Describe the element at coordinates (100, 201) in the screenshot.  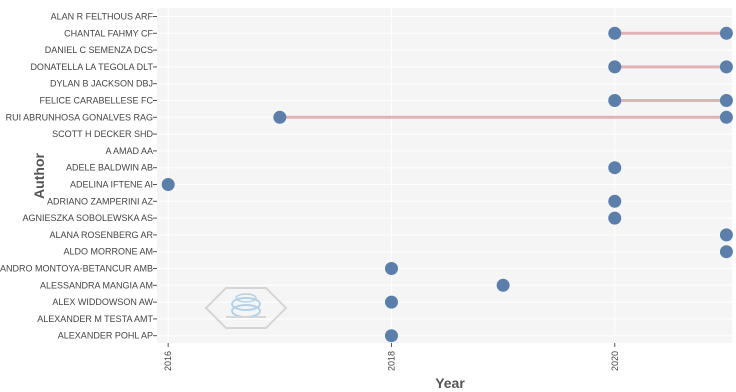
I see `y-tick-label: ADRIANO ZAMPERINI AZ` at that location.